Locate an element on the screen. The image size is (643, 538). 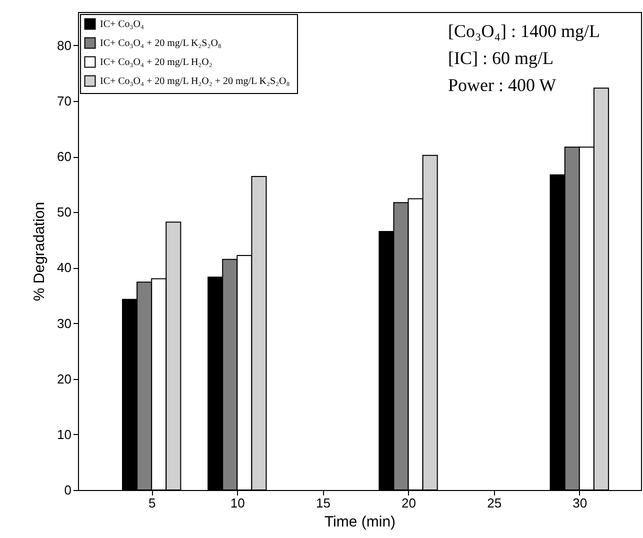
x-axis-title: Time (min) is located at coordinates (360, 522).